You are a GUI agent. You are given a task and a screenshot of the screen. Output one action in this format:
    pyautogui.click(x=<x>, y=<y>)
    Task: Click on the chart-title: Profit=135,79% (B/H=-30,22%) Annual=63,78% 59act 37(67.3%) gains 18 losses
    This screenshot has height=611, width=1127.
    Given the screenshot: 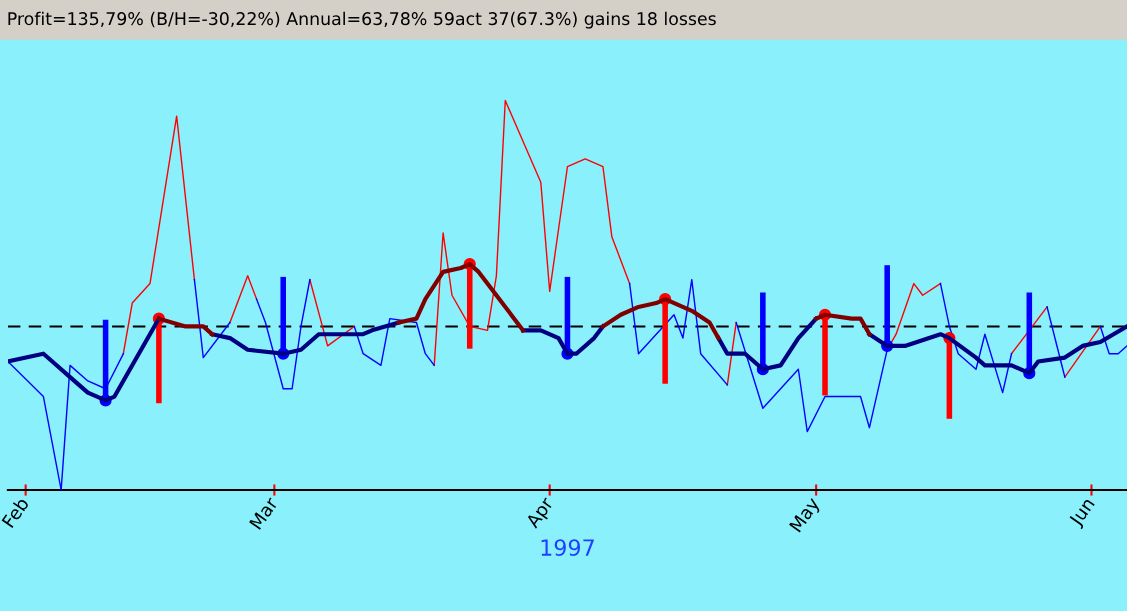 What is the action you would take?
    pyautogui.click(x=362, y=20)
    